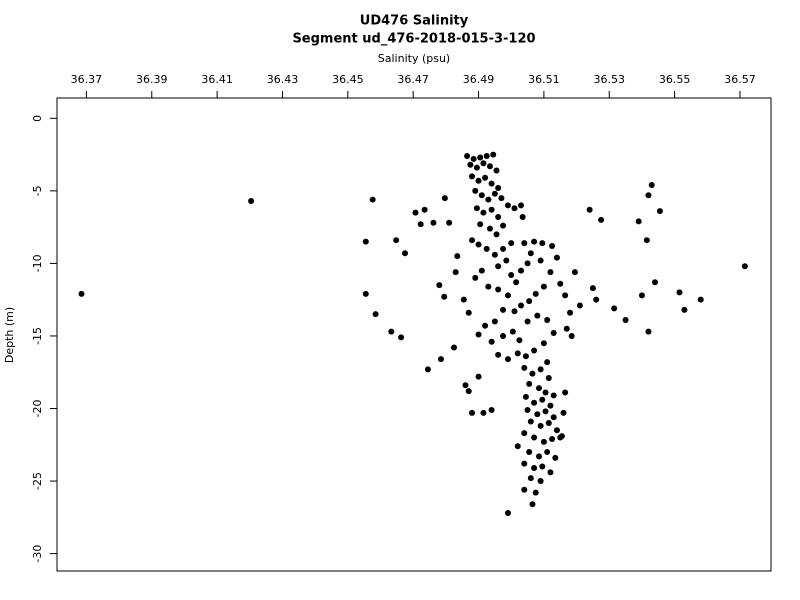 Image resolution: width=800 pixels, height=600 pixels. What do you see at coordinates (37, 336) in the screenshot?
I see `y-tick-label: -15` at bounding box center [37, 336].